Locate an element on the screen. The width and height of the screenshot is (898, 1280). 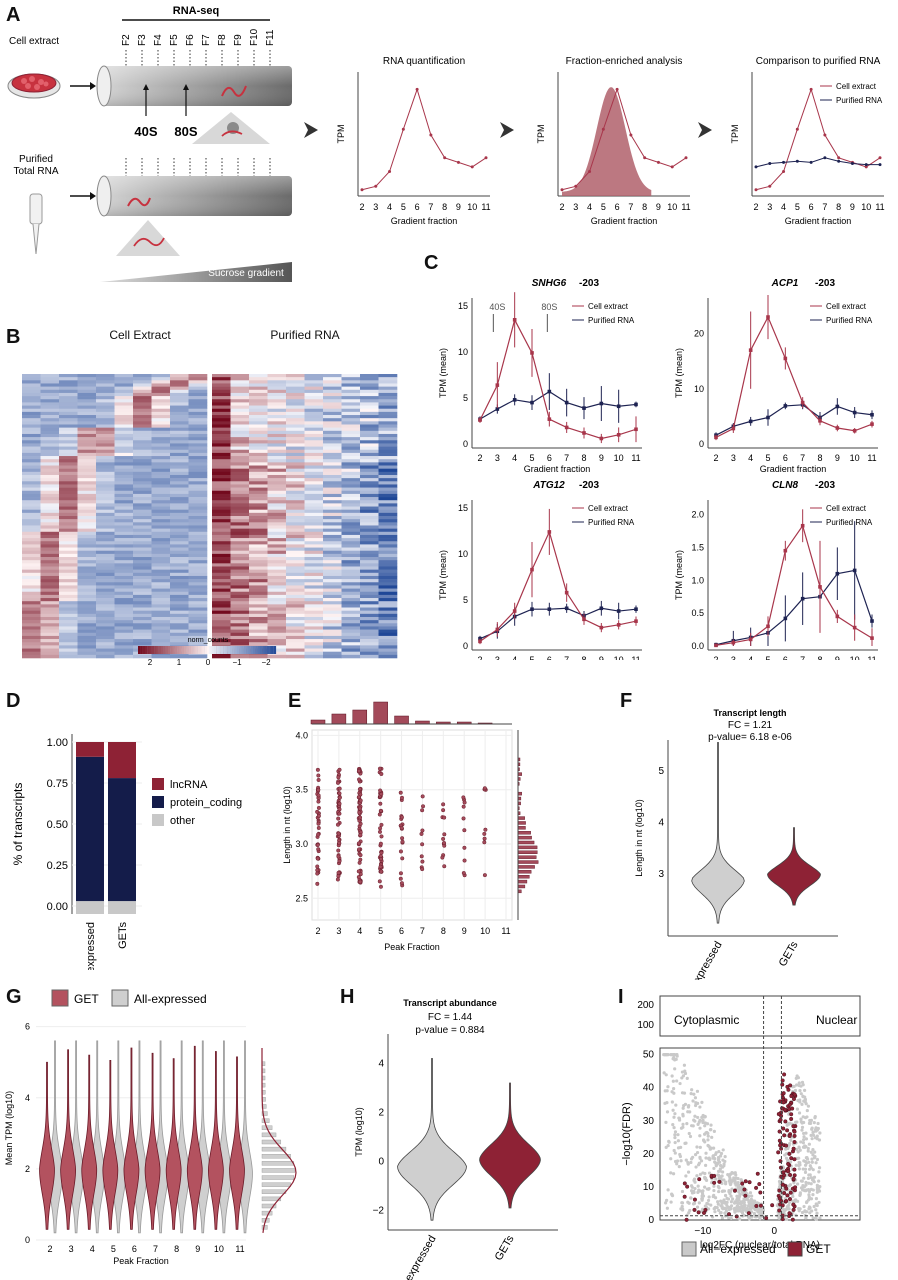
fraction-label: F4 is located at coordinates (158, 40).